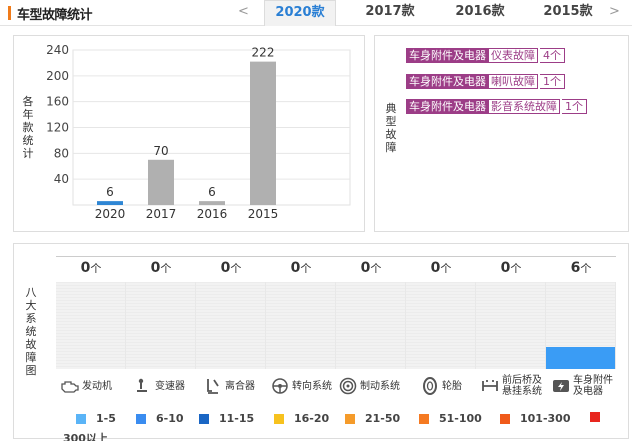 The image size is (632, 441). What do you see at coordinates (300, 13) in the screenshot?
I see `tab-2020: 2020款` at bounding box center [300, 13].